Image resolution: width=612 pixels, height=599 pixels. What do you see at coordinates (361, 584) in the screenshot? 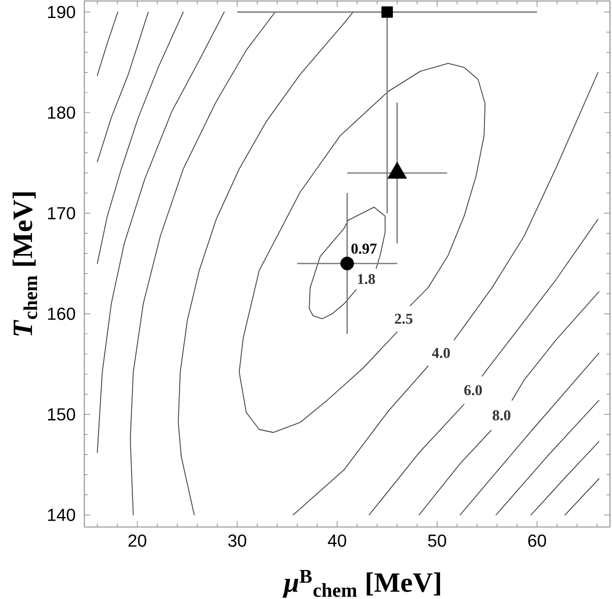
I see `x-axis-title: μ$^{B}$$_{chem}$ [MeV]` at bounding box center [361, 584].